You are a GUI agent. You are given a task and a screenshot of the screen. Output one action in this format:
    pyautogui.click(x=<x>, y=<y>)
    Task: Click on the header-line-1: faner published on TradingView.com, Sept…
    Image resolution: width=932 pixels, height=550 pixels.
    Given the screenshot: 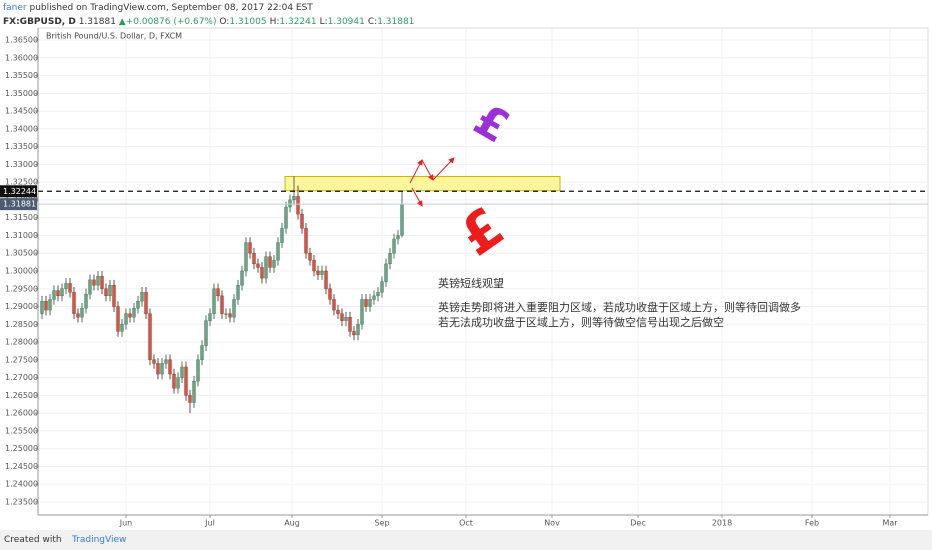 What is the action you would take?
    pyautogui.click(x=210, y=8)
    